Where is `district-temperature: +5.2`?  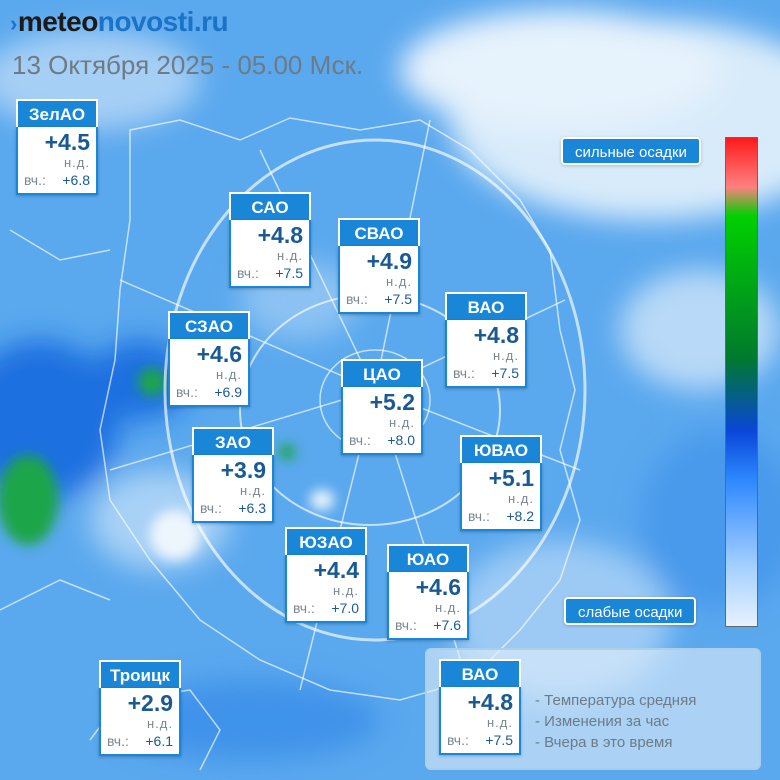
district-temperature: +5.2 is located at coordinates (392, 402).